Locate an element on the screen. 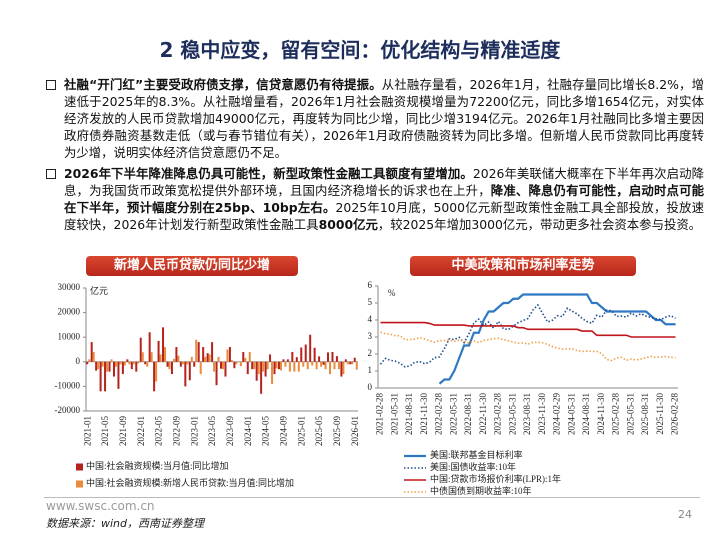 The width and height of the screenshot is (720, 540). legend-label: 美国:联邦基金目标利率 is located at coordinates (476, 454).